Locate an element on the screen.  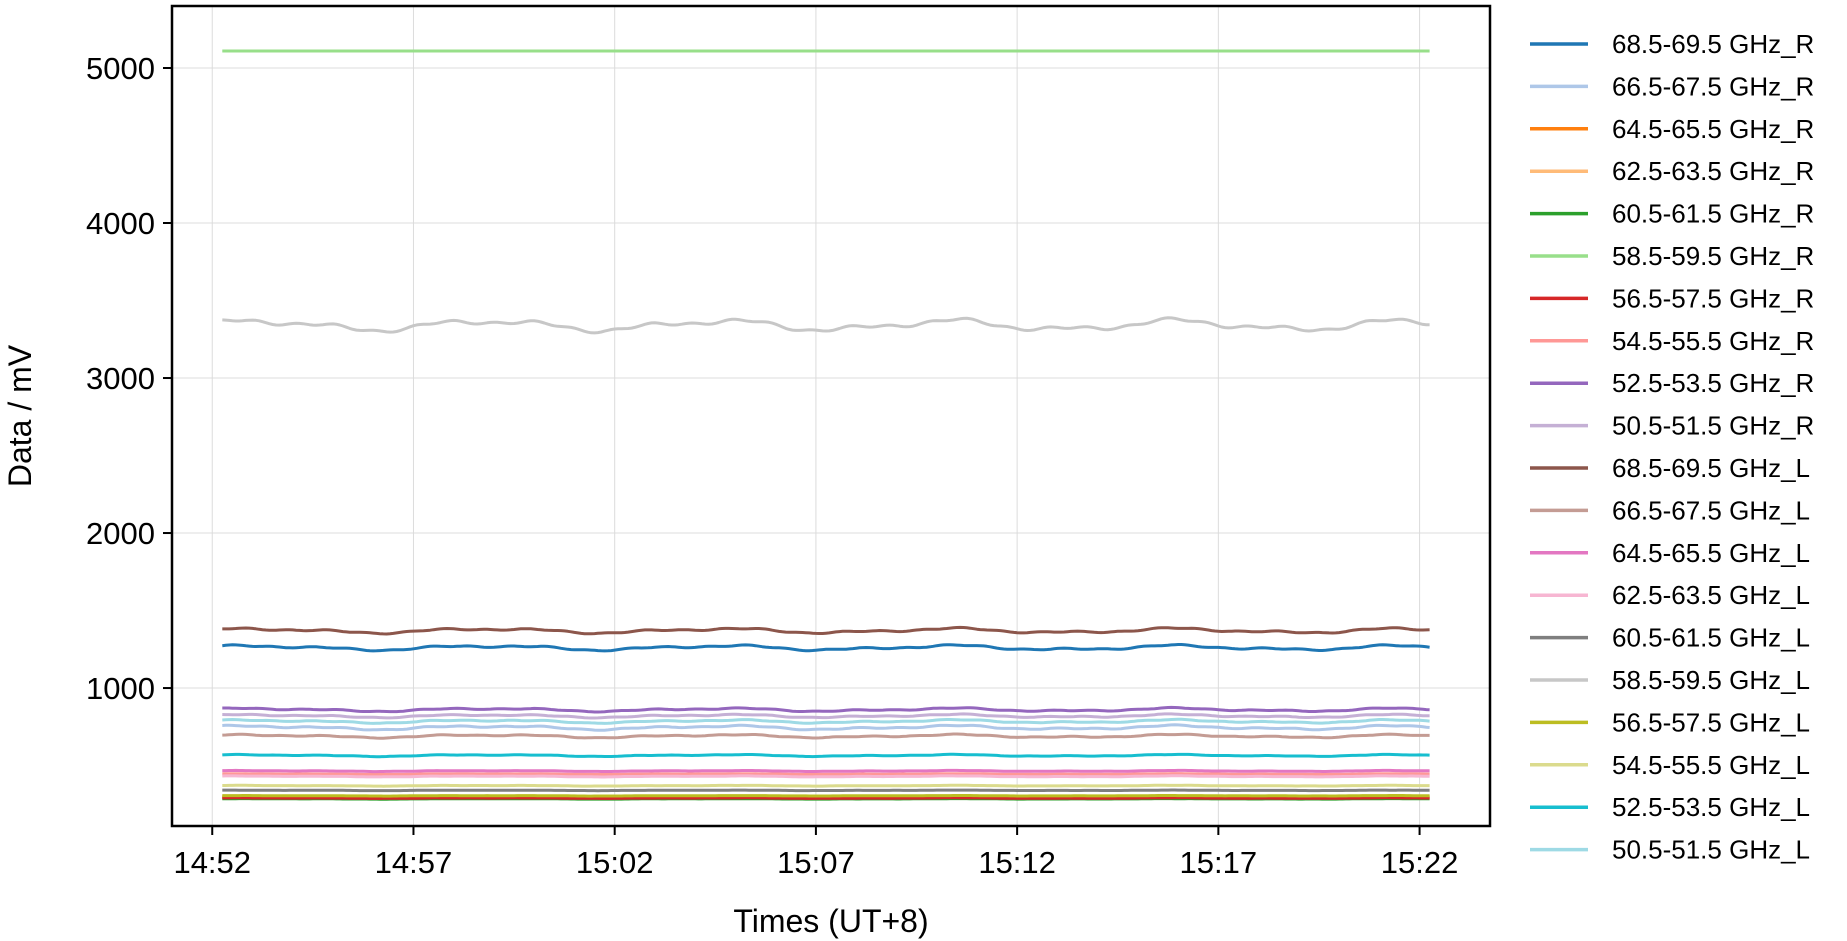
x-tick-label: 15:02 is located at coordinates (615, 862).